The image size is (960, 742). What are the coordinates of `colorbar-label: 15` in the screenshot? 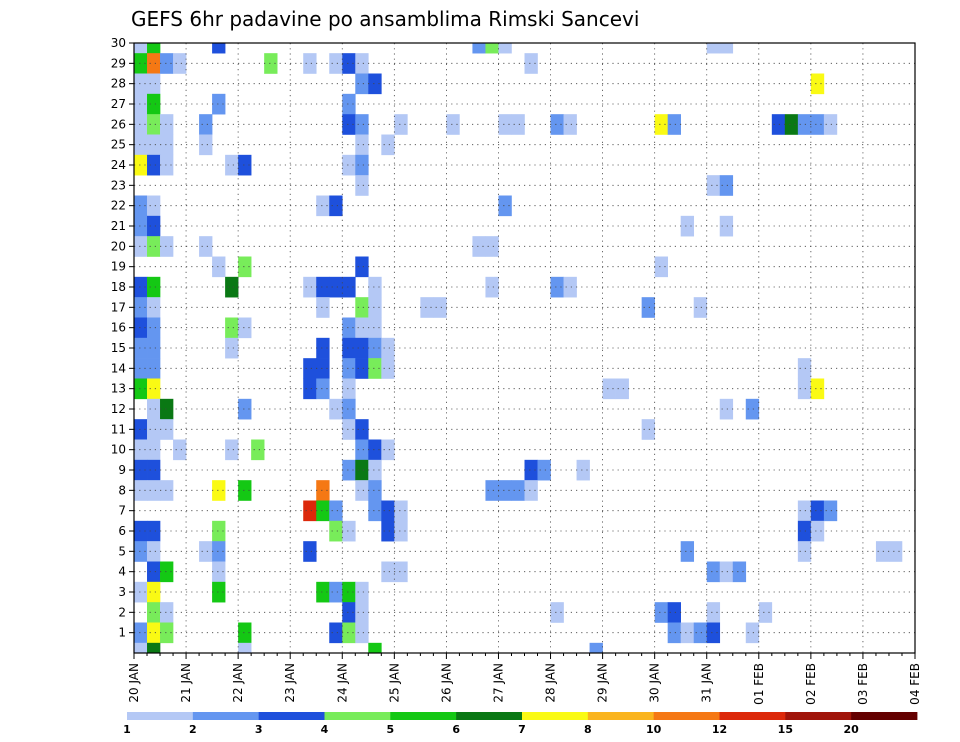 It's located at (785, 729).